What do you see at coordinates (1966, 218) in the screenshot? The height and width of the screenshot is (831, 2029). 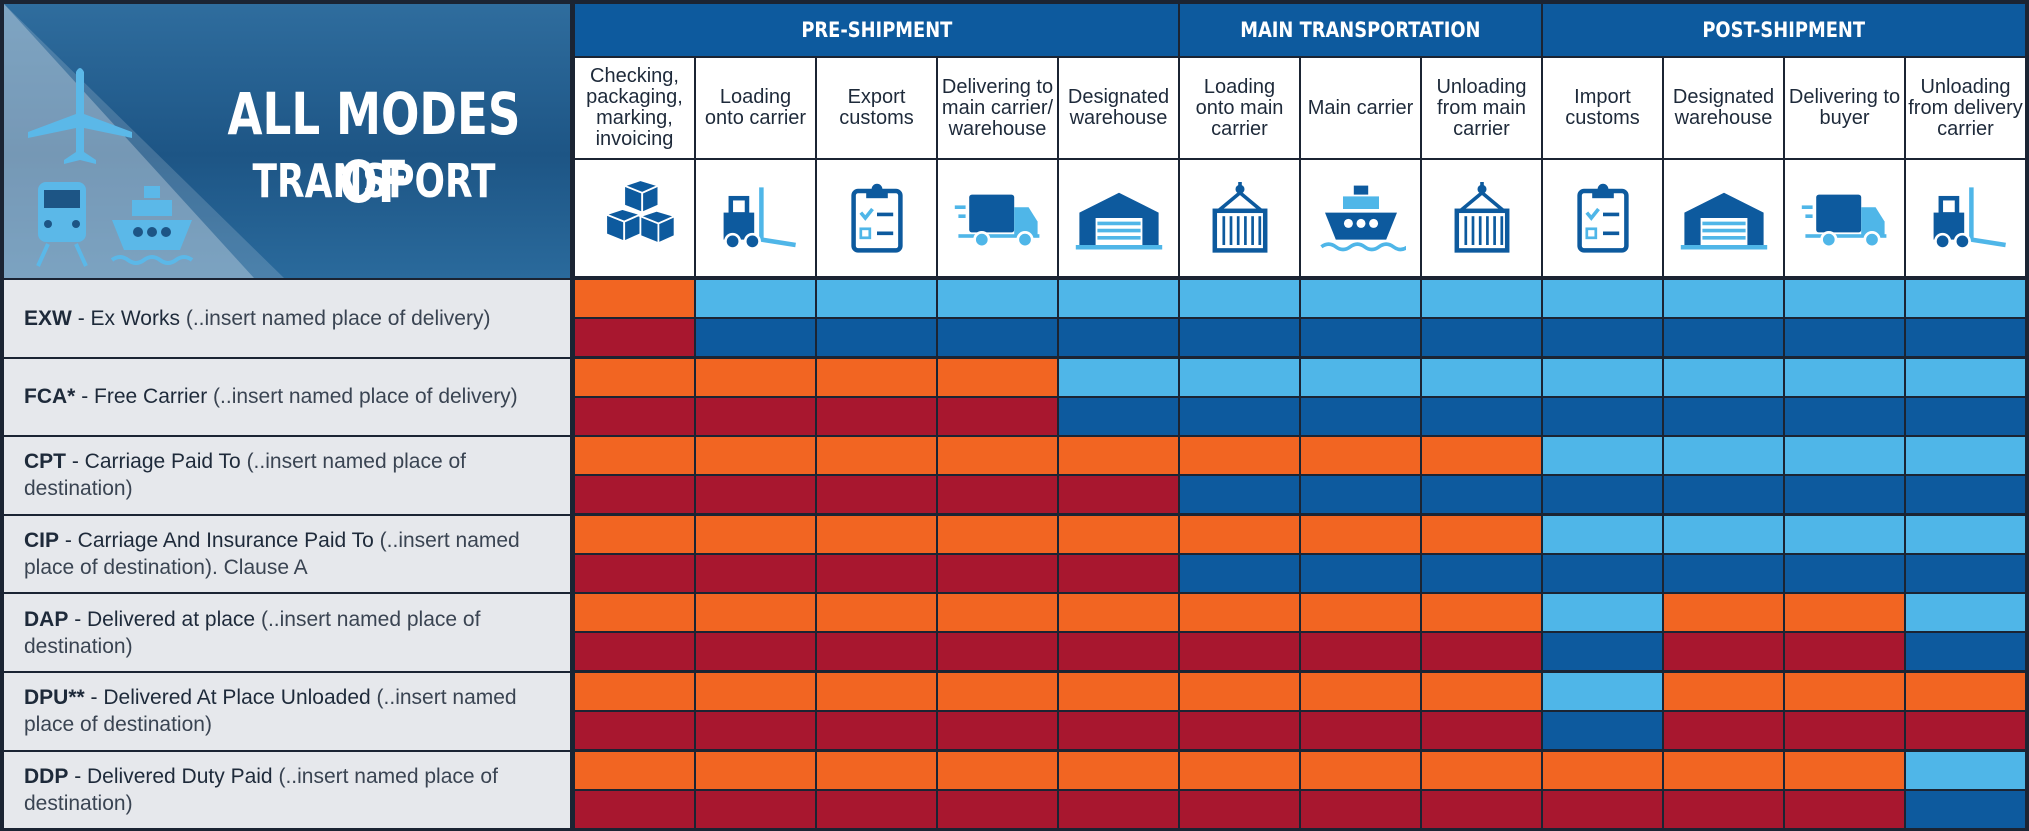 I see `forklift-icon` at bounding box center [1966, 218].